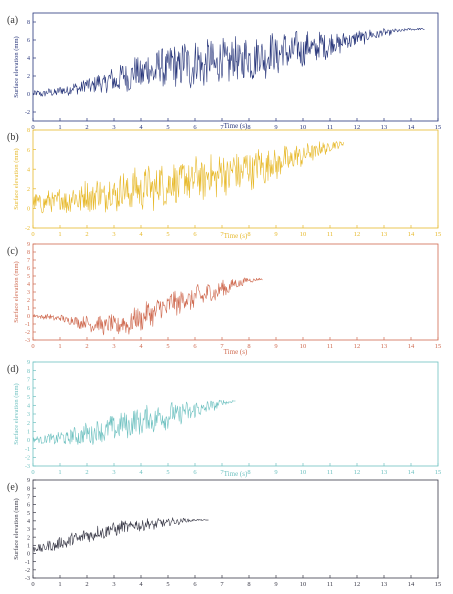  I want to click on panel-label: (d), so click(13, 369).